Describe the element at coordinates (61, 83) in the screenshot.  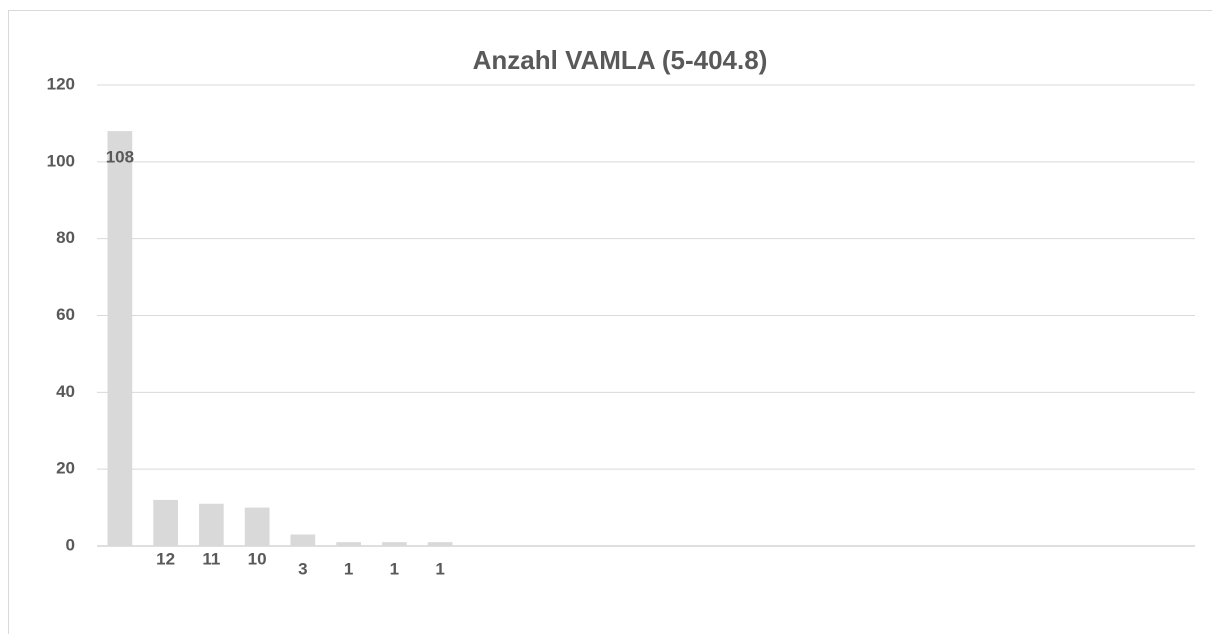
I see `y-tick-label: 120` at that location.